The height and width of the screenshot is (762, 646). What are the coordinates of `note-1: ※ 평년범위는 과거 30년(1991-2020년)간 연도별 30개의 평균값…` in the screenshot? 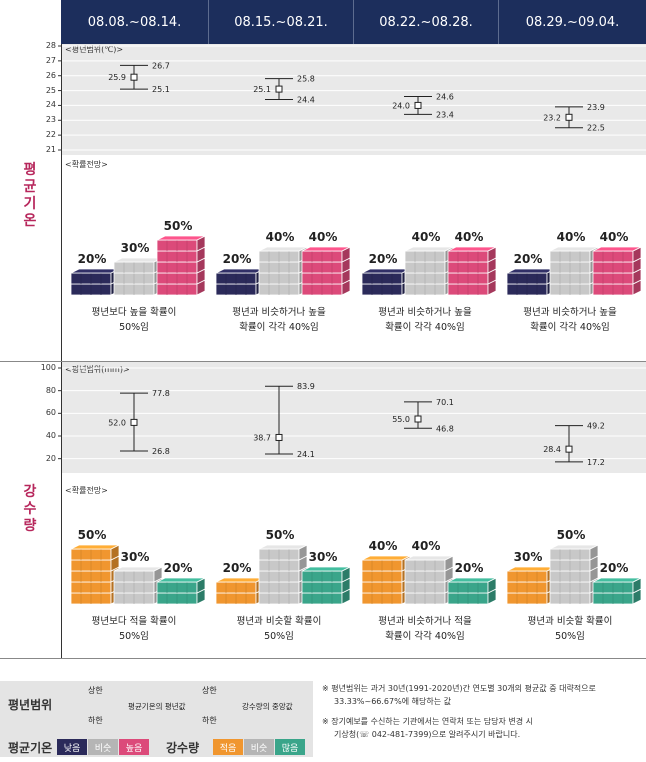 It's located at (459, 688).